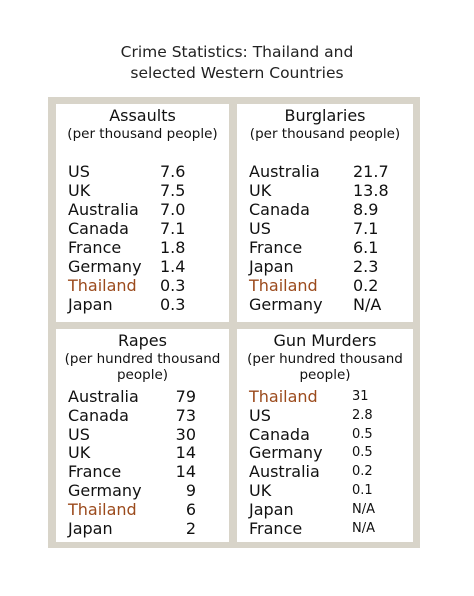 Image resolution: width=474 pixels, height=596 pixels. Describe the element at coordinates (142, 190) in the screenshot. I see `table-row: UK 7.5` at that location.